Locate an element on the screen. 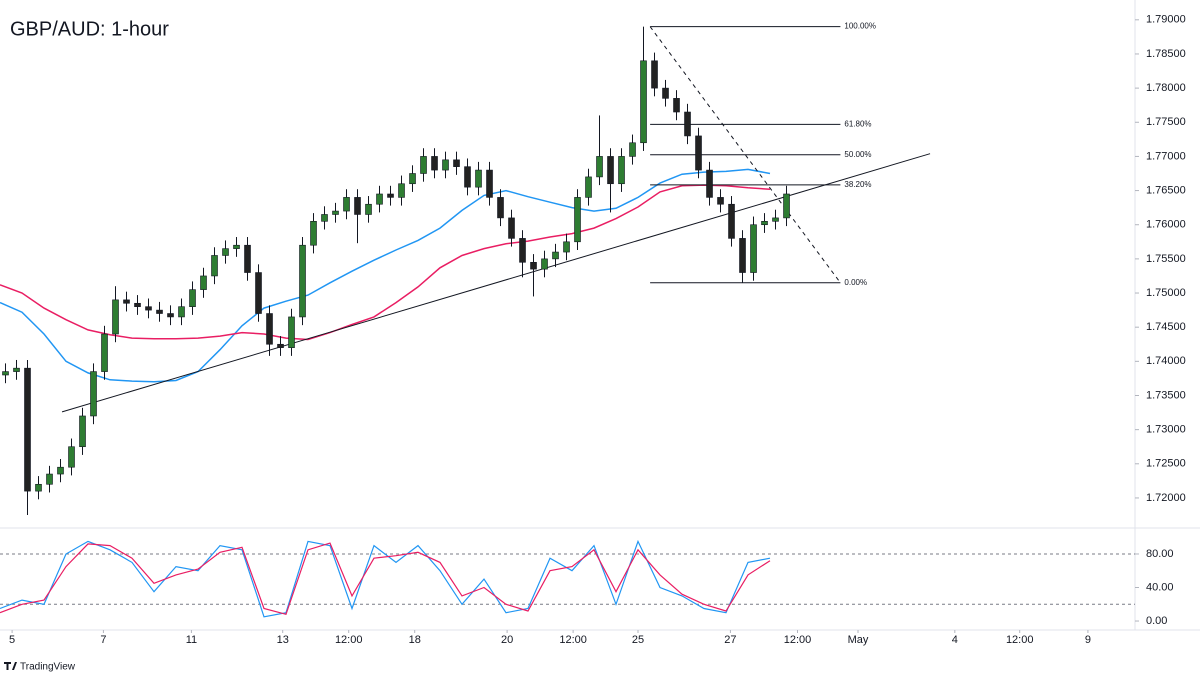 Image resolution: width=1200 pixels, height=675 pixels. y-tick-label: 1.77000 is located at coordinates (1166, 156).